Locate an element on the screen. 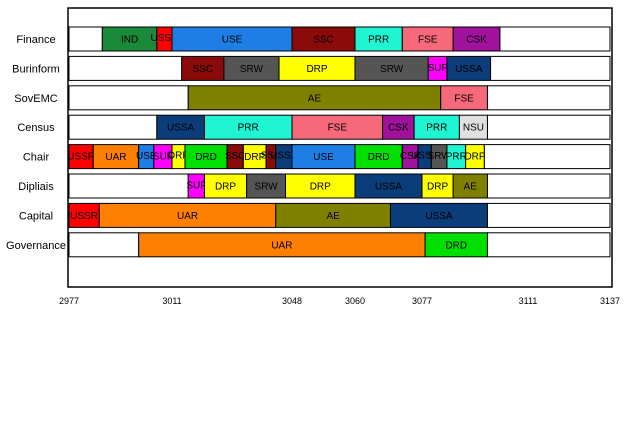  timeline-row: SovEMC AE FSE is located at coordinates (312, 98).